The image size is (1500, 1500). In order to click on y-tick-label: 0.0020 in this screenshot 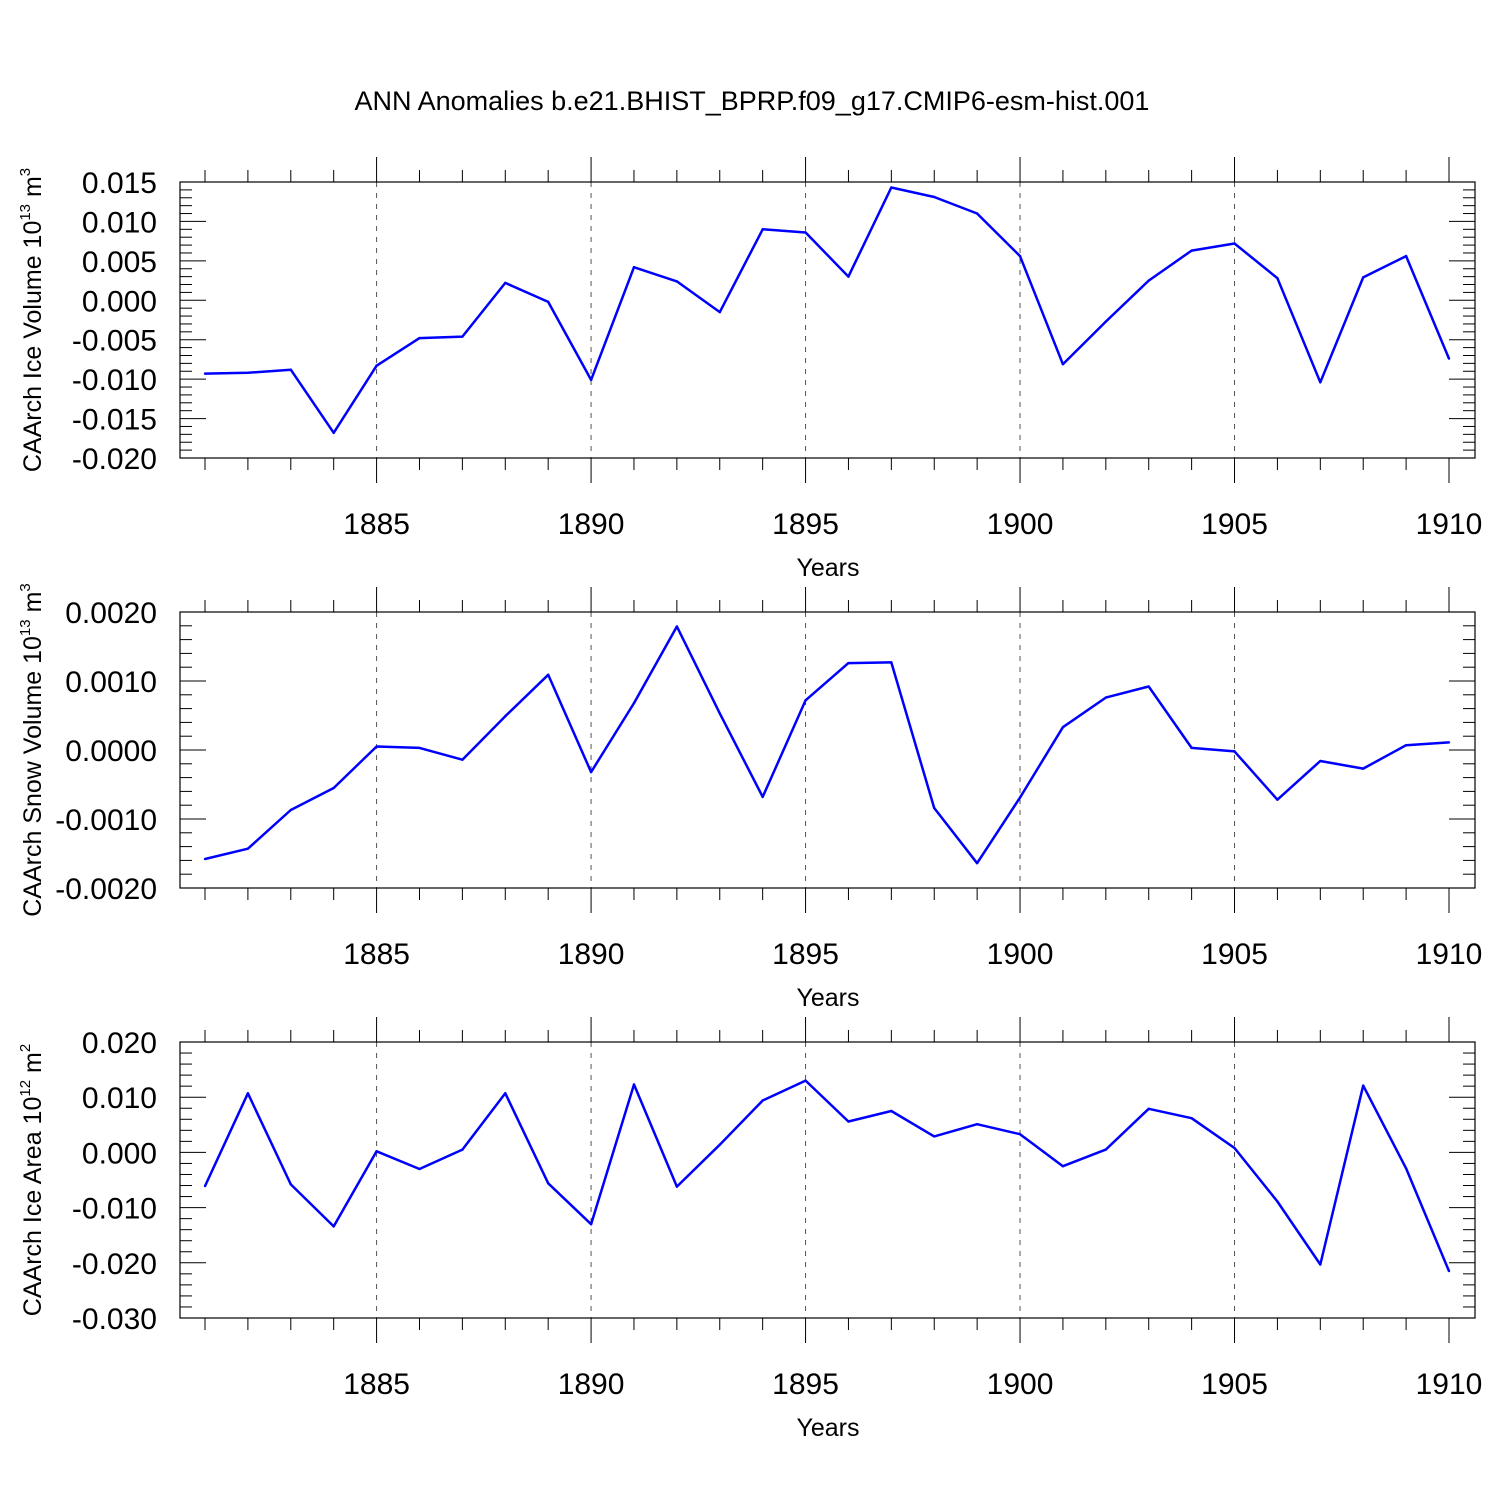, I will do `click(111, 613)`.